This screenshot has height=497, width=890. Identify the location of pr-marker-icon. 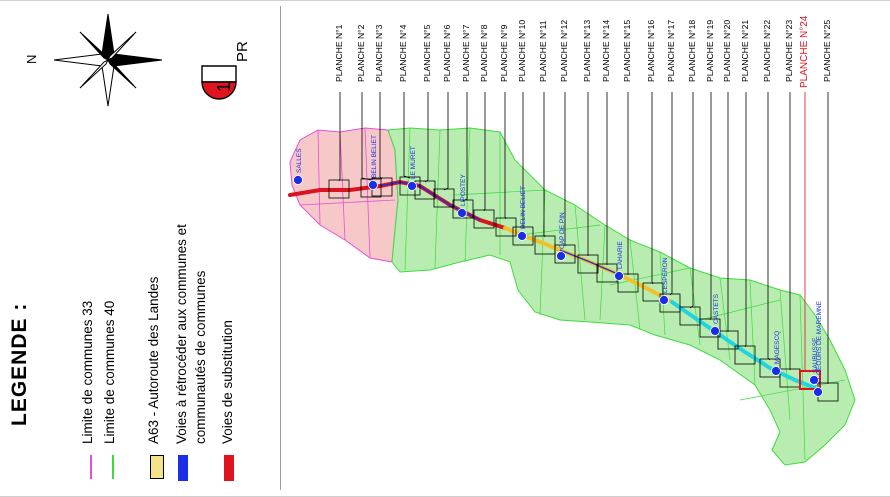
(219, 82).